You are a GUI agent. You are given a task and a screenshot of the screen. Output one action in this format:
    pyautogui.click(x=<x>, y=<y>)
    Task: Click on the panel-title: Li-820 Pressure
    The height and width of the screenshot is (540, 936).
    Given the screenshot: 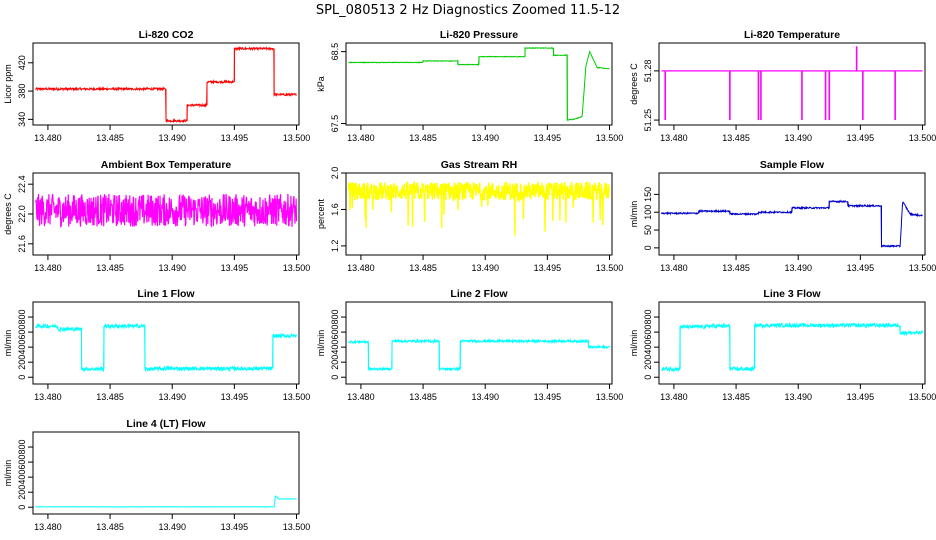 What is the action you would take?
    pyautogui.click(x=479, y=35)
    